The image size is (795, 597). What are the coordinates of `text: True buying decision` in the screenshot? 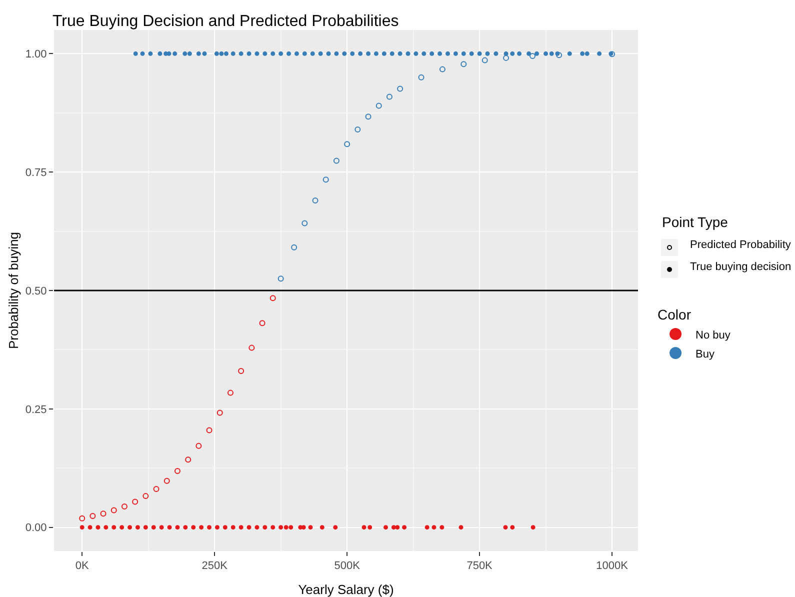 It's located at (741, 267).